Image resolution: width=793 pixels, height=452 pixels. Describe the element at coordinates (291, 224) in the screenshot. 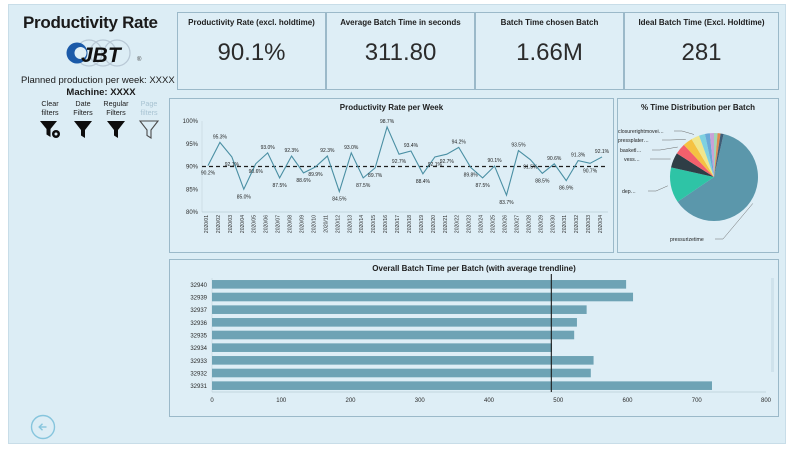

I see `svg-text: 2020/08` at that location.